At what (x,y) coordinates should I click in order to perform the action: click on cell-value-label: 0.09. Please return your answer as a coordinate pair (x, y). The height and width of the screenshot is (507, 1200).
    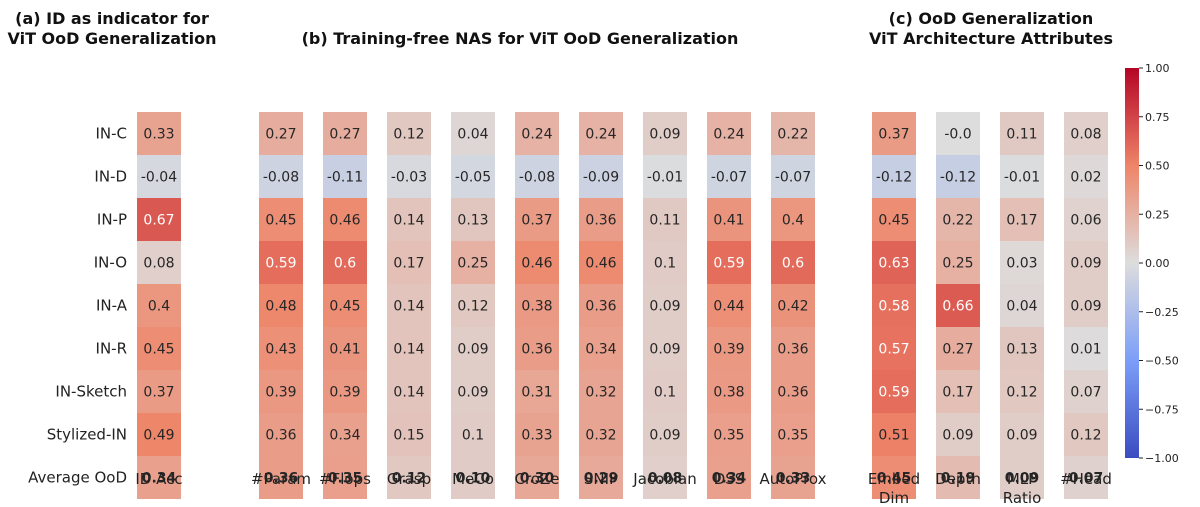
    Looking at the image, I should click on (664, 307).